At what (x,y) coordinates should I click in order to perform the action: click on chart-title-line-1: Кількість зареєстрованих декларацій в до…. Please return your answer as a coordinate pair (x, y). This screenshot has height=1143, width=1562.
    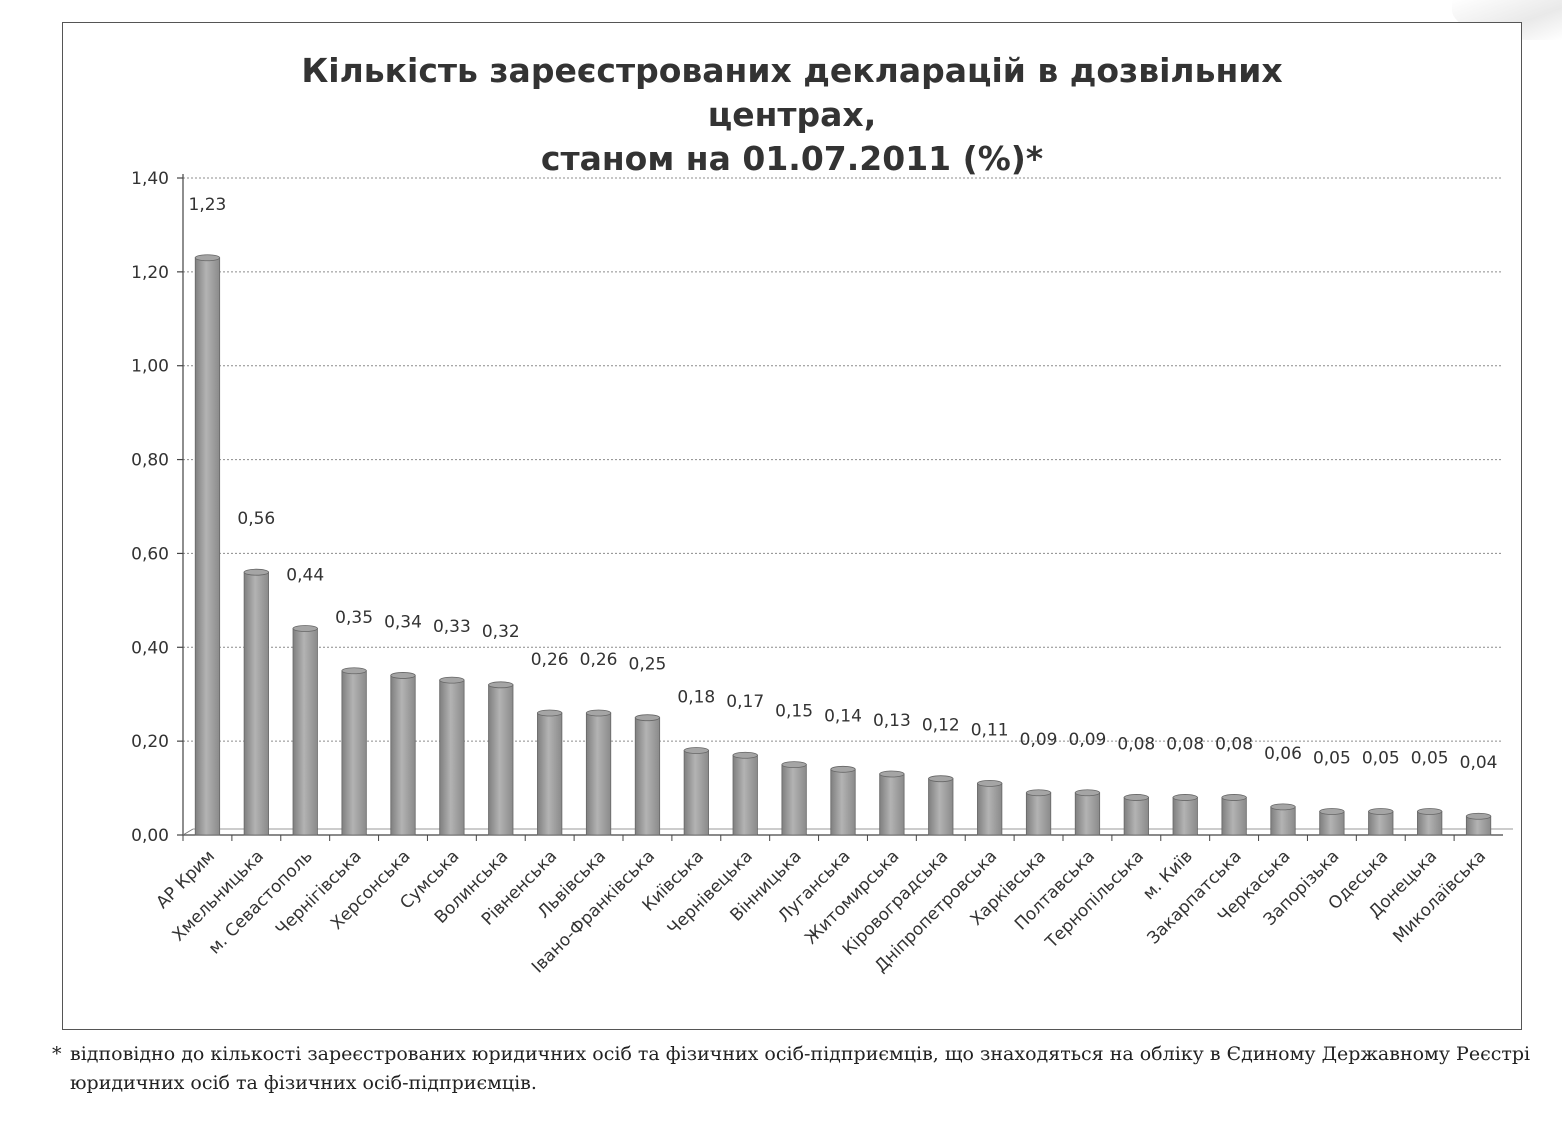
    Looking at the image, I should click on (792, 70).